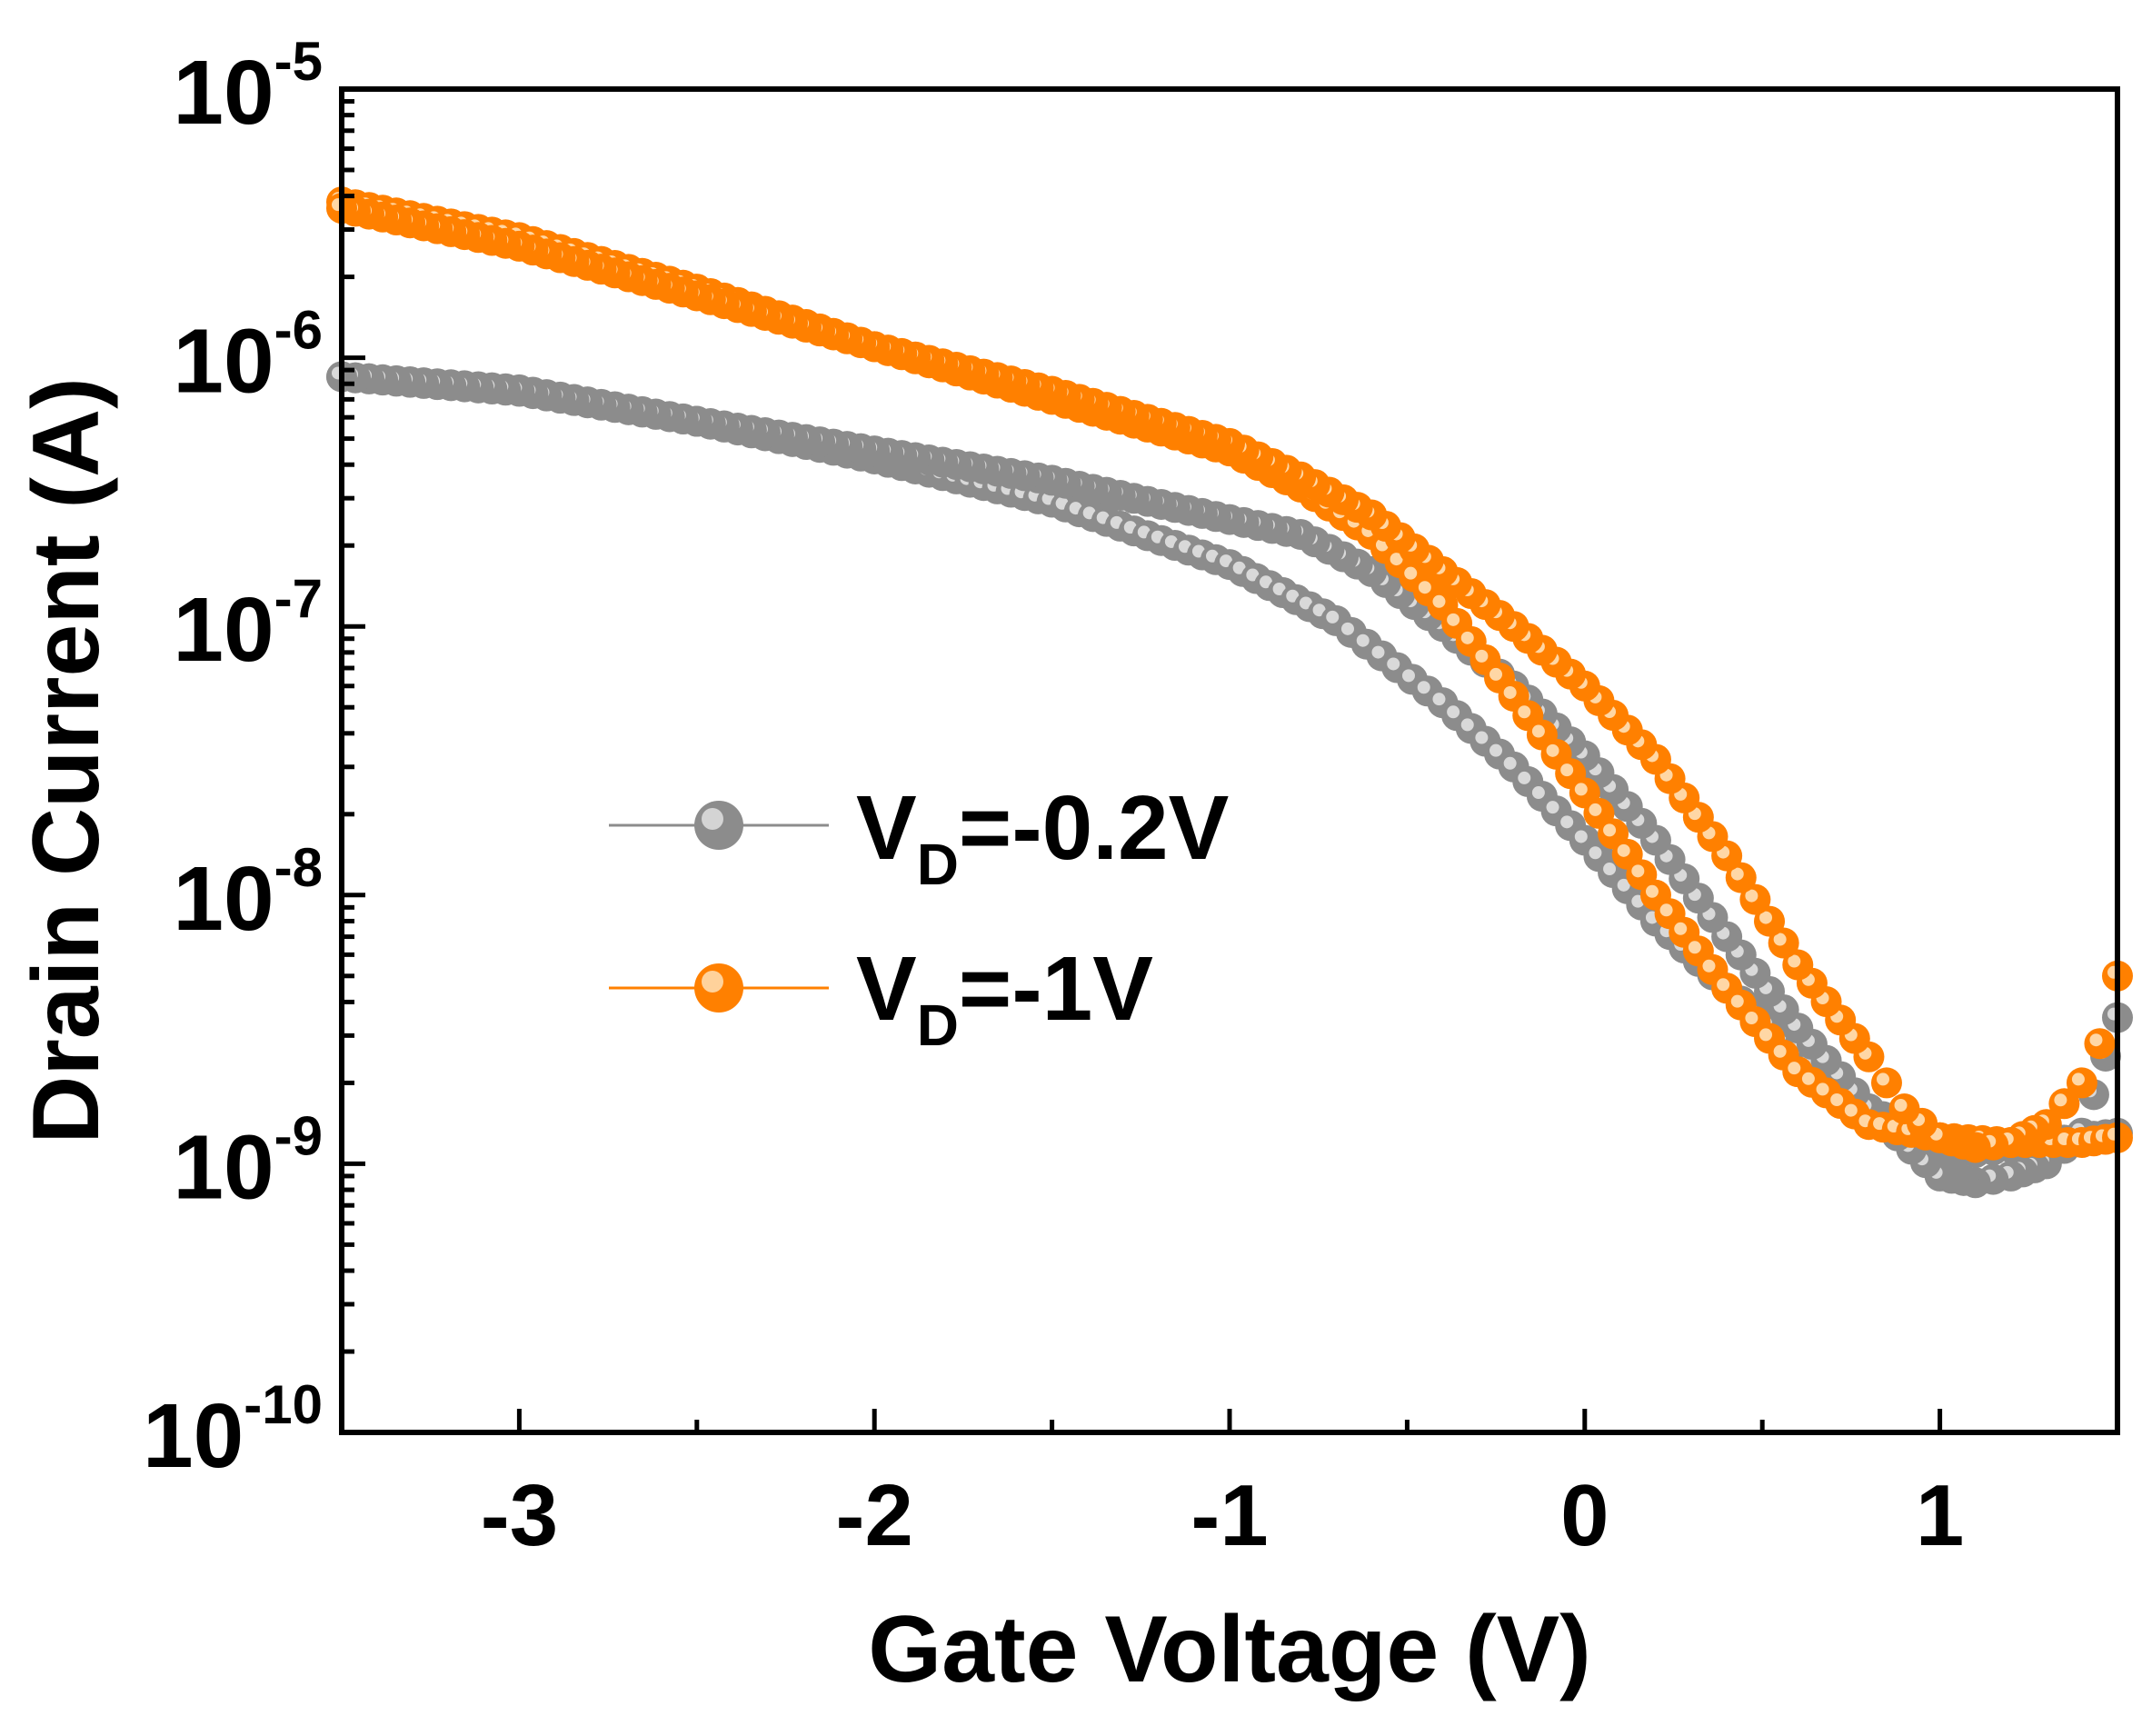 Image resolution: width=2142 pixels, height=1736 pixels. Describe the element at coordinates (1056, 989) in the screenshot. I see `legend-label-rest-series-2: =-1V` at that location.